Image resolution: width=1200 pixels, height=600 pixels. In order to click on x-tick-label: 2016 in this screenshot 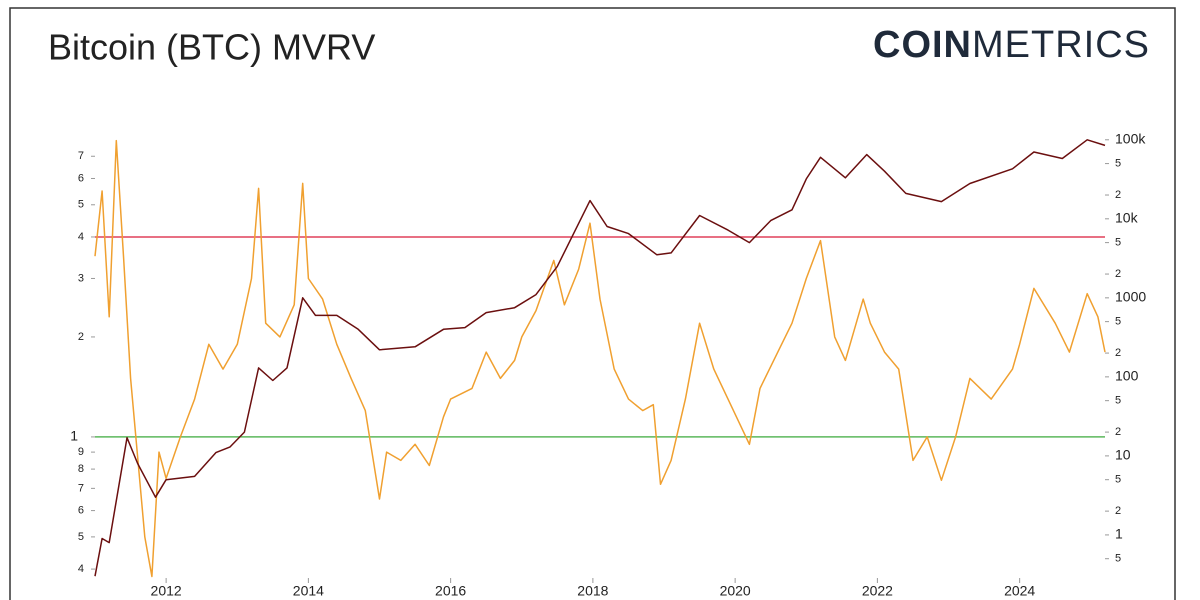, I will do `click(450, 591)`.